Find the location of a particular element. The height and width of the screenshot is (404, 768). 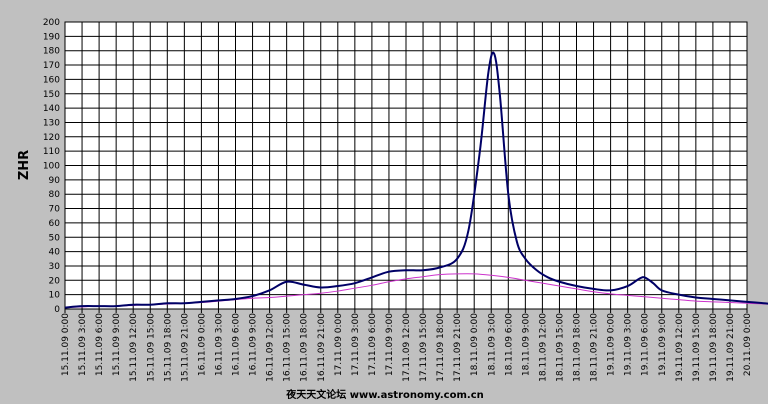

y-tick-label: 120 is located at coordinates (51, 138).